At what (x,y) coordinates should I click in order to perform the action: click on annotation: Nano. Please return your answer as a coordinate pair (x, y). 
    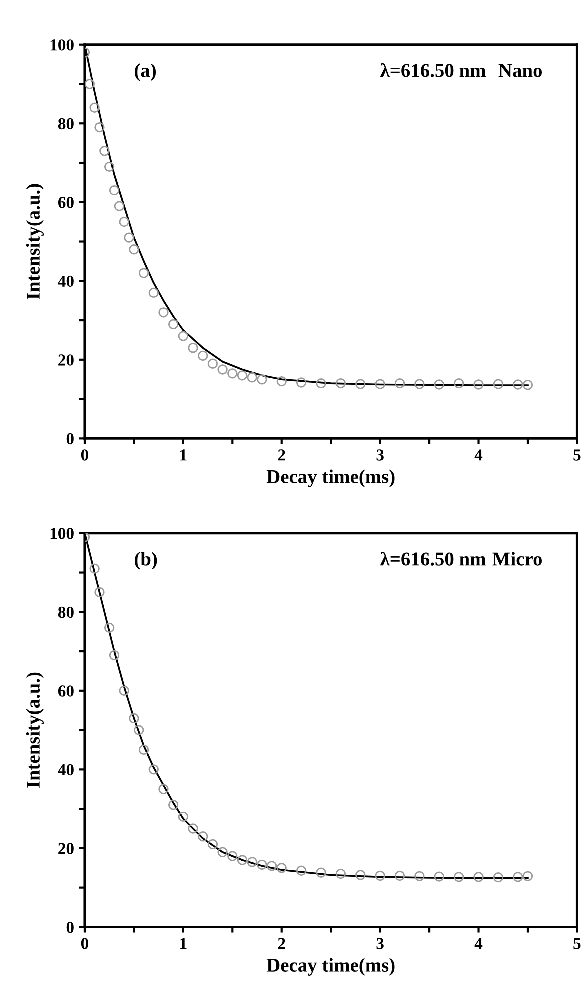
    Looking at the image, I should click on (520, 71).